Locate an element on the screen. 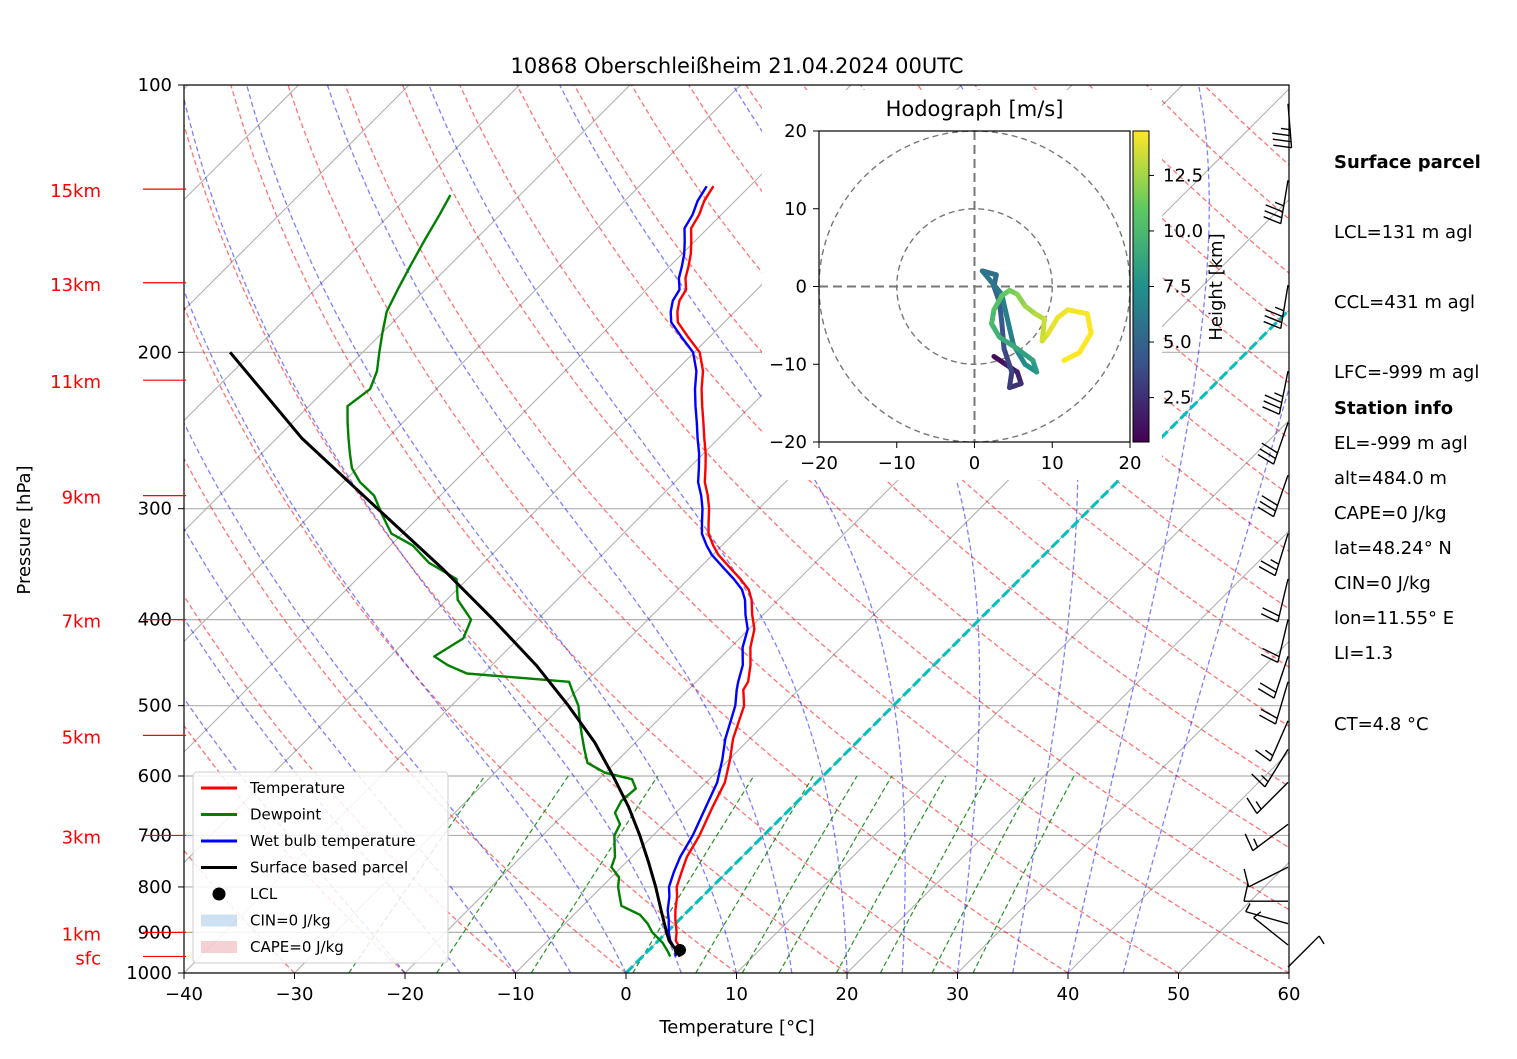  hodograph-x-tick-label: 0 is located at coordinates (974, 463).